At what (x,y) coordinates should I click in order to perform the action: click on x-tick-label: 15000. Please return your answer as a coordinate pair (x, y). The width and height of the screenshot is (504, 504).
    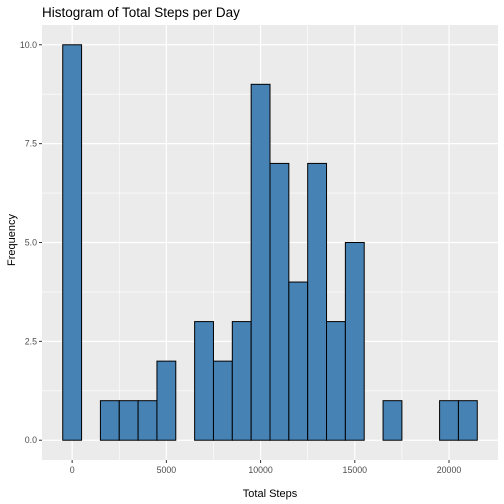
    Looking at the image, I should click on (355, 470).